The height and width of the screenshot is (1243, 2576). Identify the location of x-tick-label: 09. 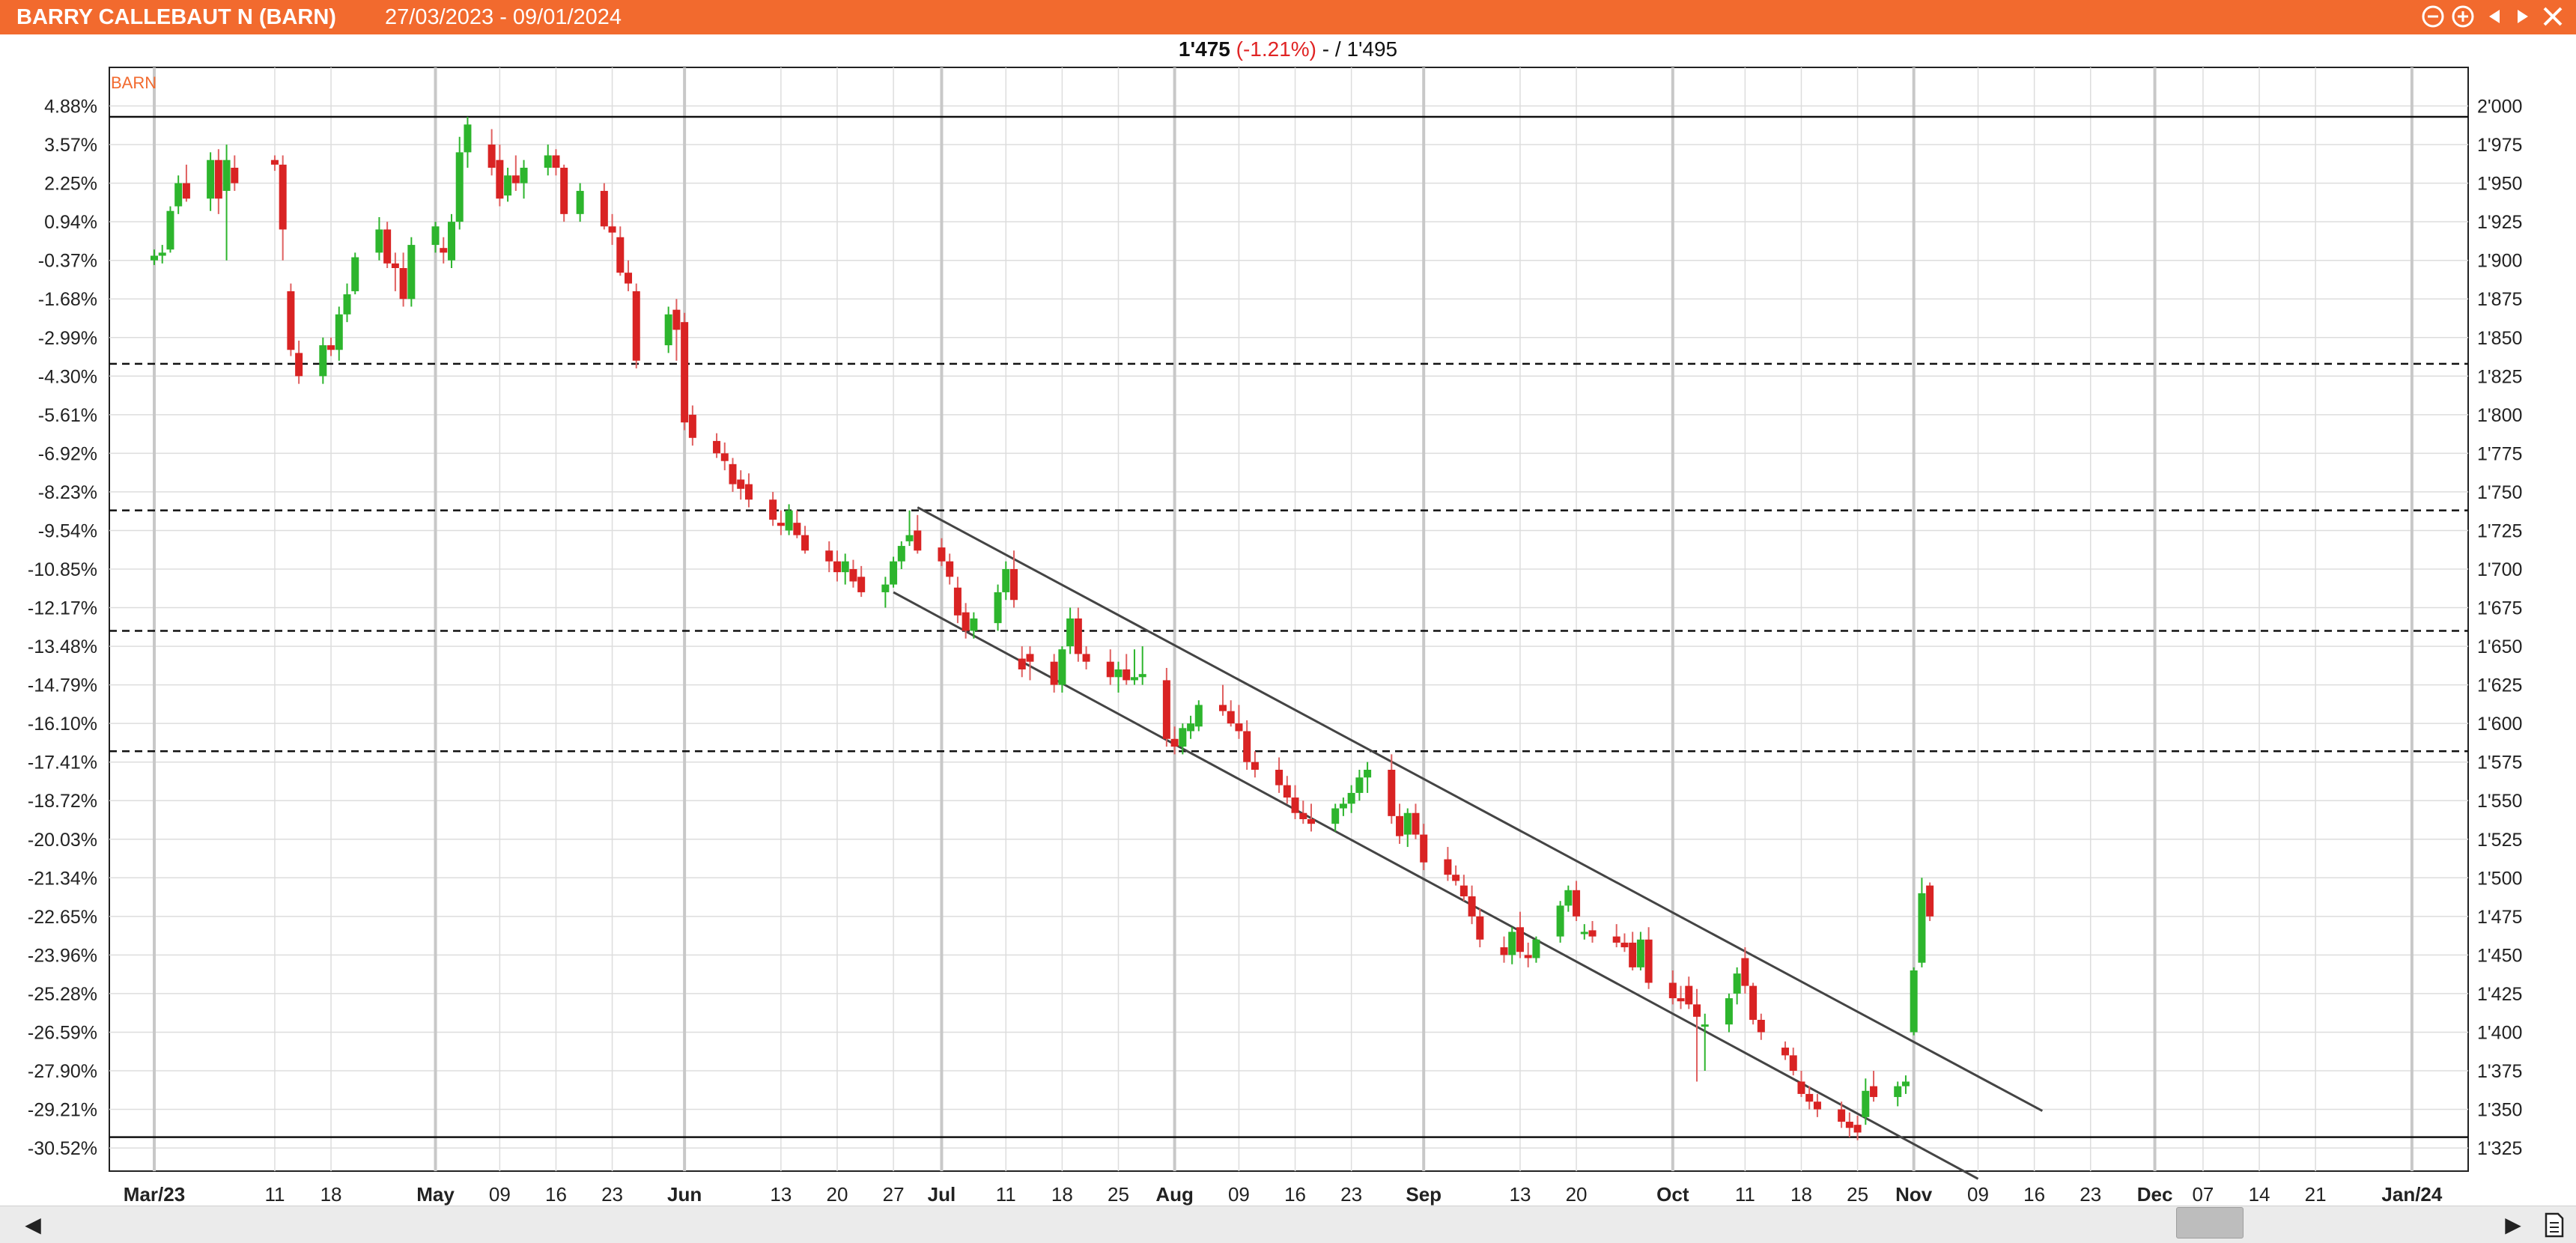
(1239, 1194).